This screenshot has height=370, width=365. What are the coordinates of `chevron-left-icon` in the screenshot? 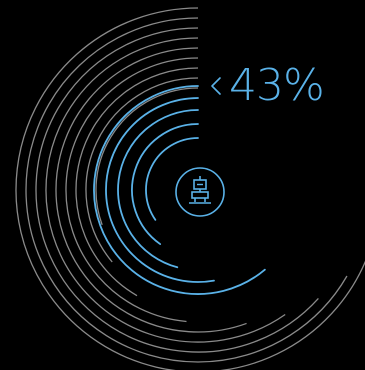 It's located at (216, 86).